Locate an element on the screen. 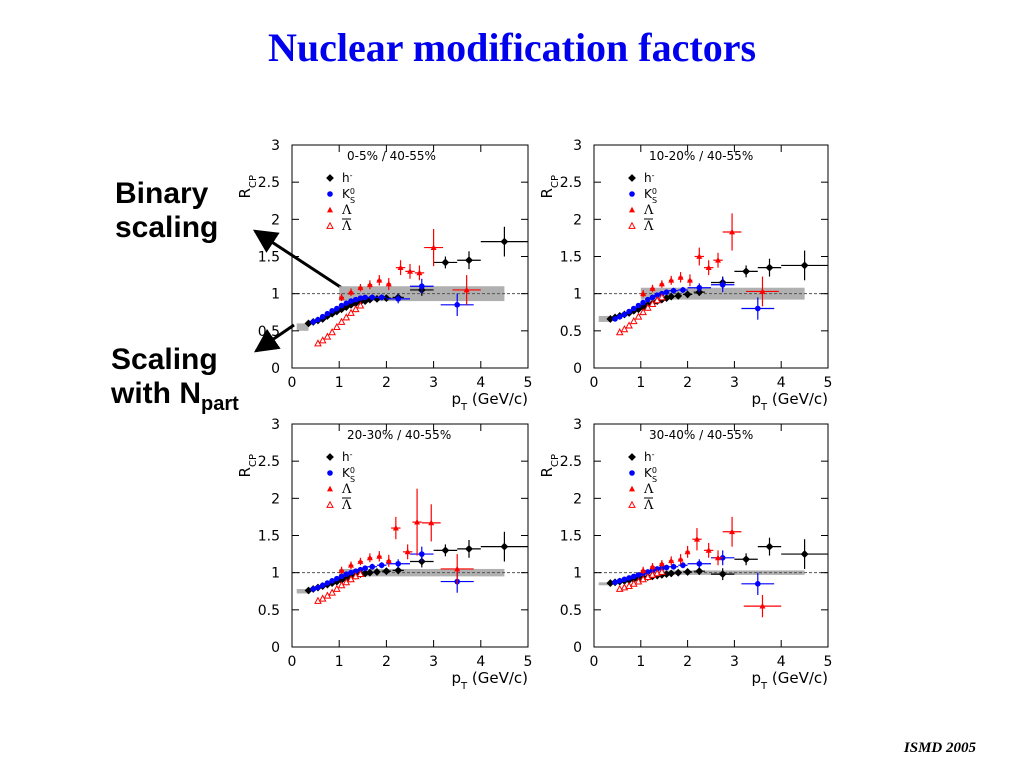  npart-scaling-line2: with Npart is located at coordinates (175, 399).